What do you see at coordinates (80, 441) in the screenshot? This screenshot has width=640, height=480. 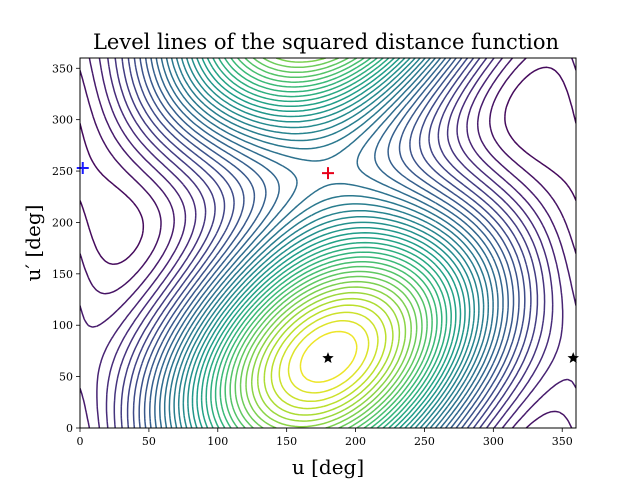 I see `x-tick-label: 0` at bounding box center [80, 441].